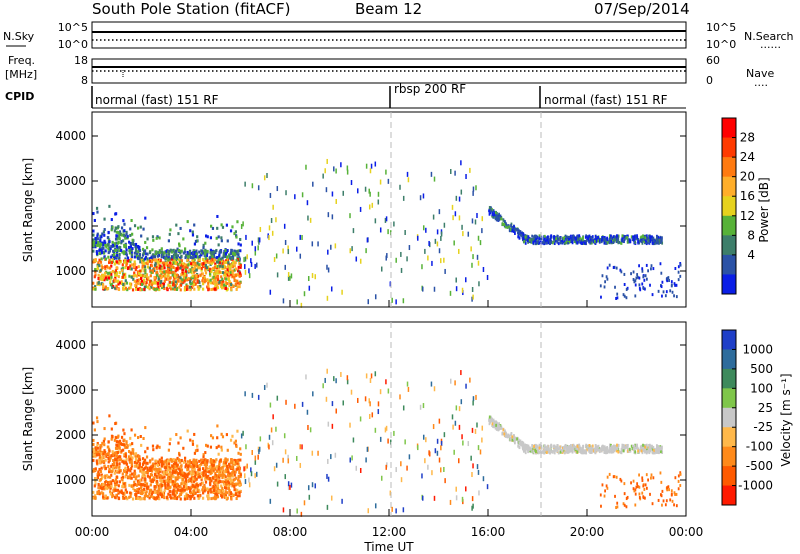  Describe the element at coordinates (389, 35) in the screenshot. I see `nsky-panel` at that location.